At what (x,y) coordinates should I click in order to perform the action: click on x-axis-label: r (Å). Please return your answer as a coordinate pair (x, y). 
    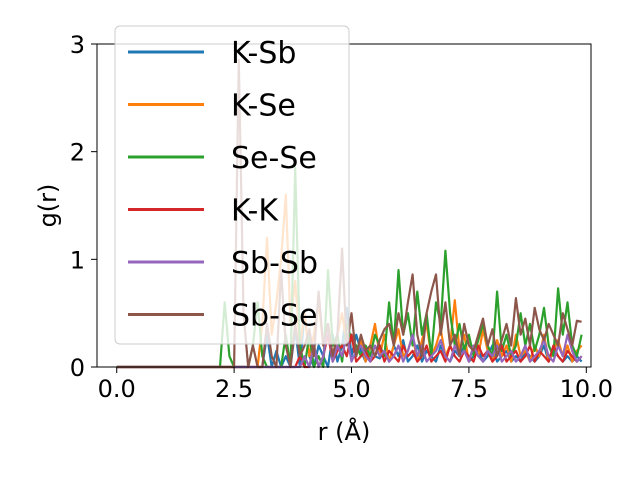
    Looking at the image, I should click on (344, 431).